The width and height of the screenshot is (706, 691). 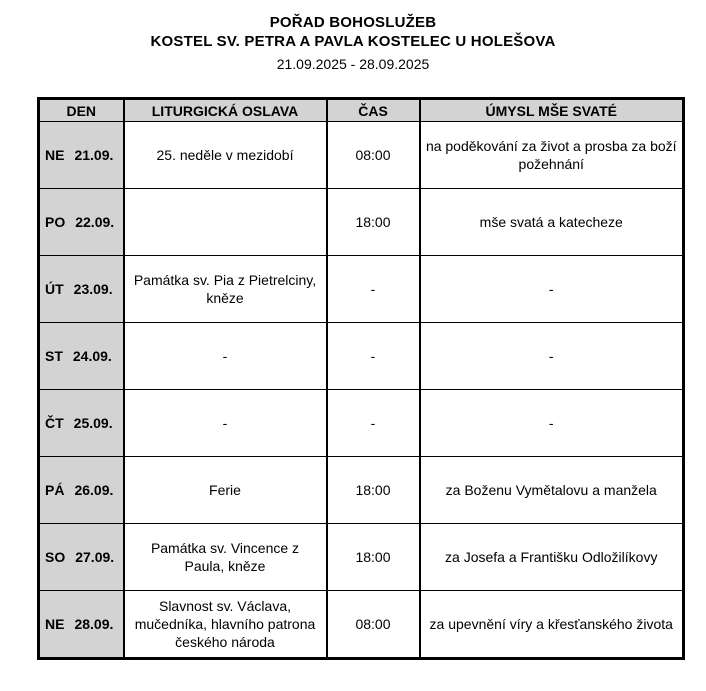 I want to click on table-row: PO 22.09. 18:00 mše svatá a katecheze, so click(x=361, y=222).